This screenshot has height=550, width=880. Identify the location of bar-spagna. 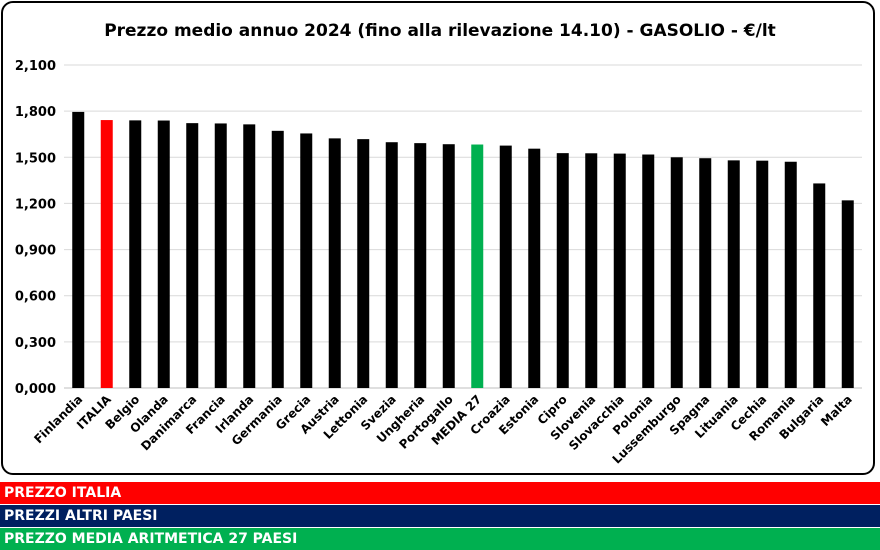
(705, 273).